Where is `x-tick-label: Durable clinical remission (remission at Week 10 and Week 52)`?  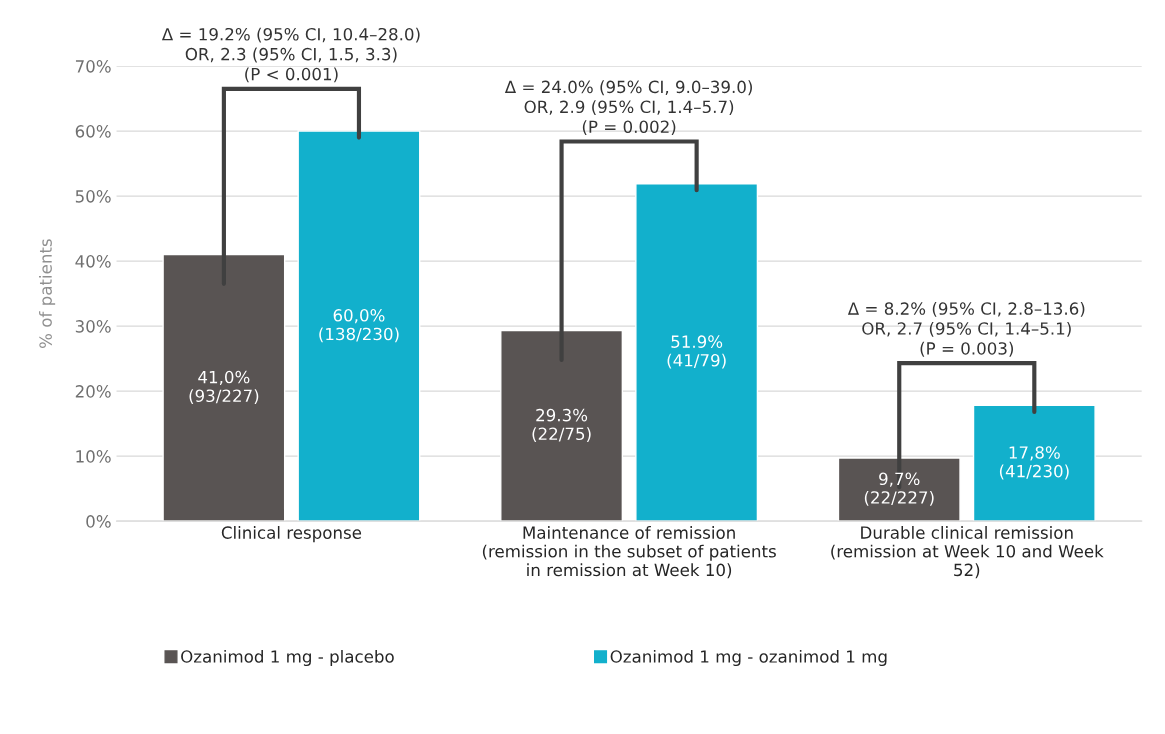
x-tick-label: Durable clinical remission (remission at Week 10 and Week 52) is located at coordinates (967, 552).